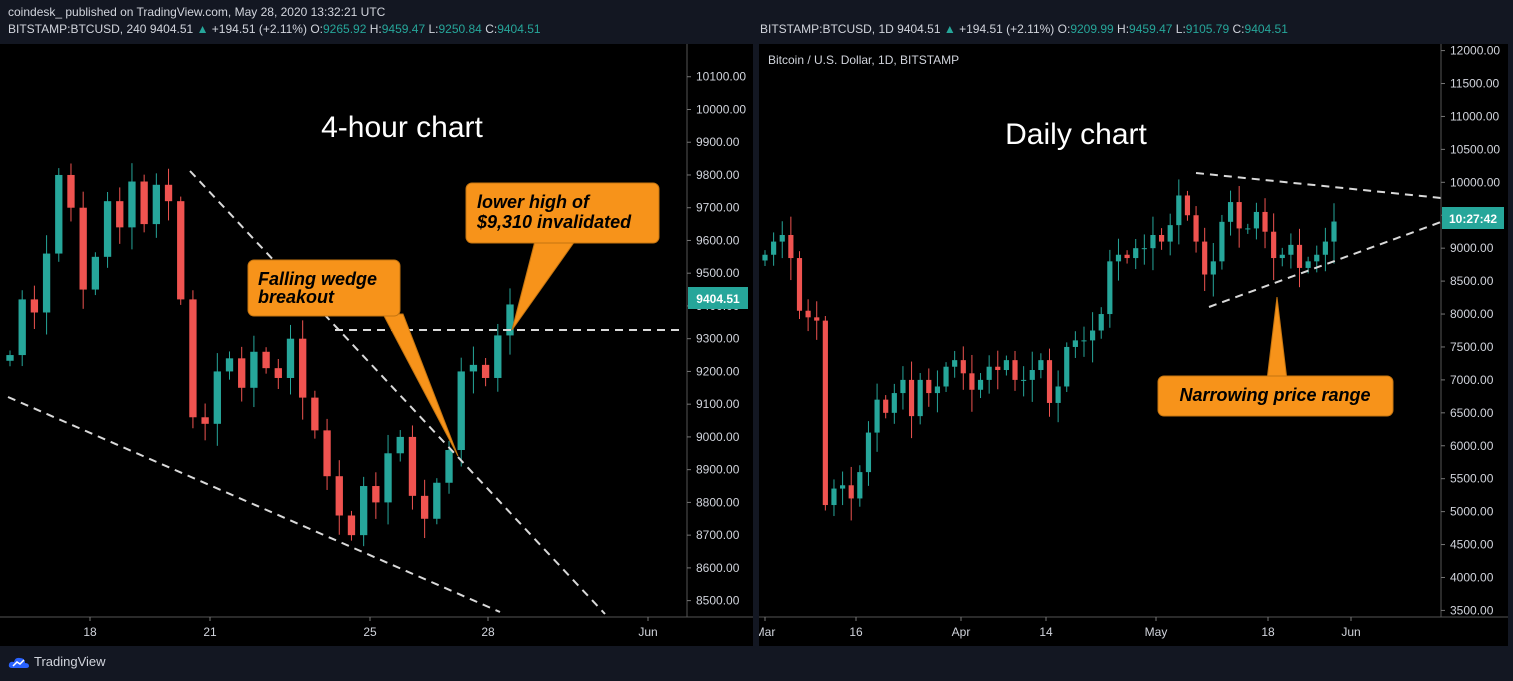 The image size is (1513, 681). I want to click on callout-text-line2: $9,310 invalidated, so click(554, 222).